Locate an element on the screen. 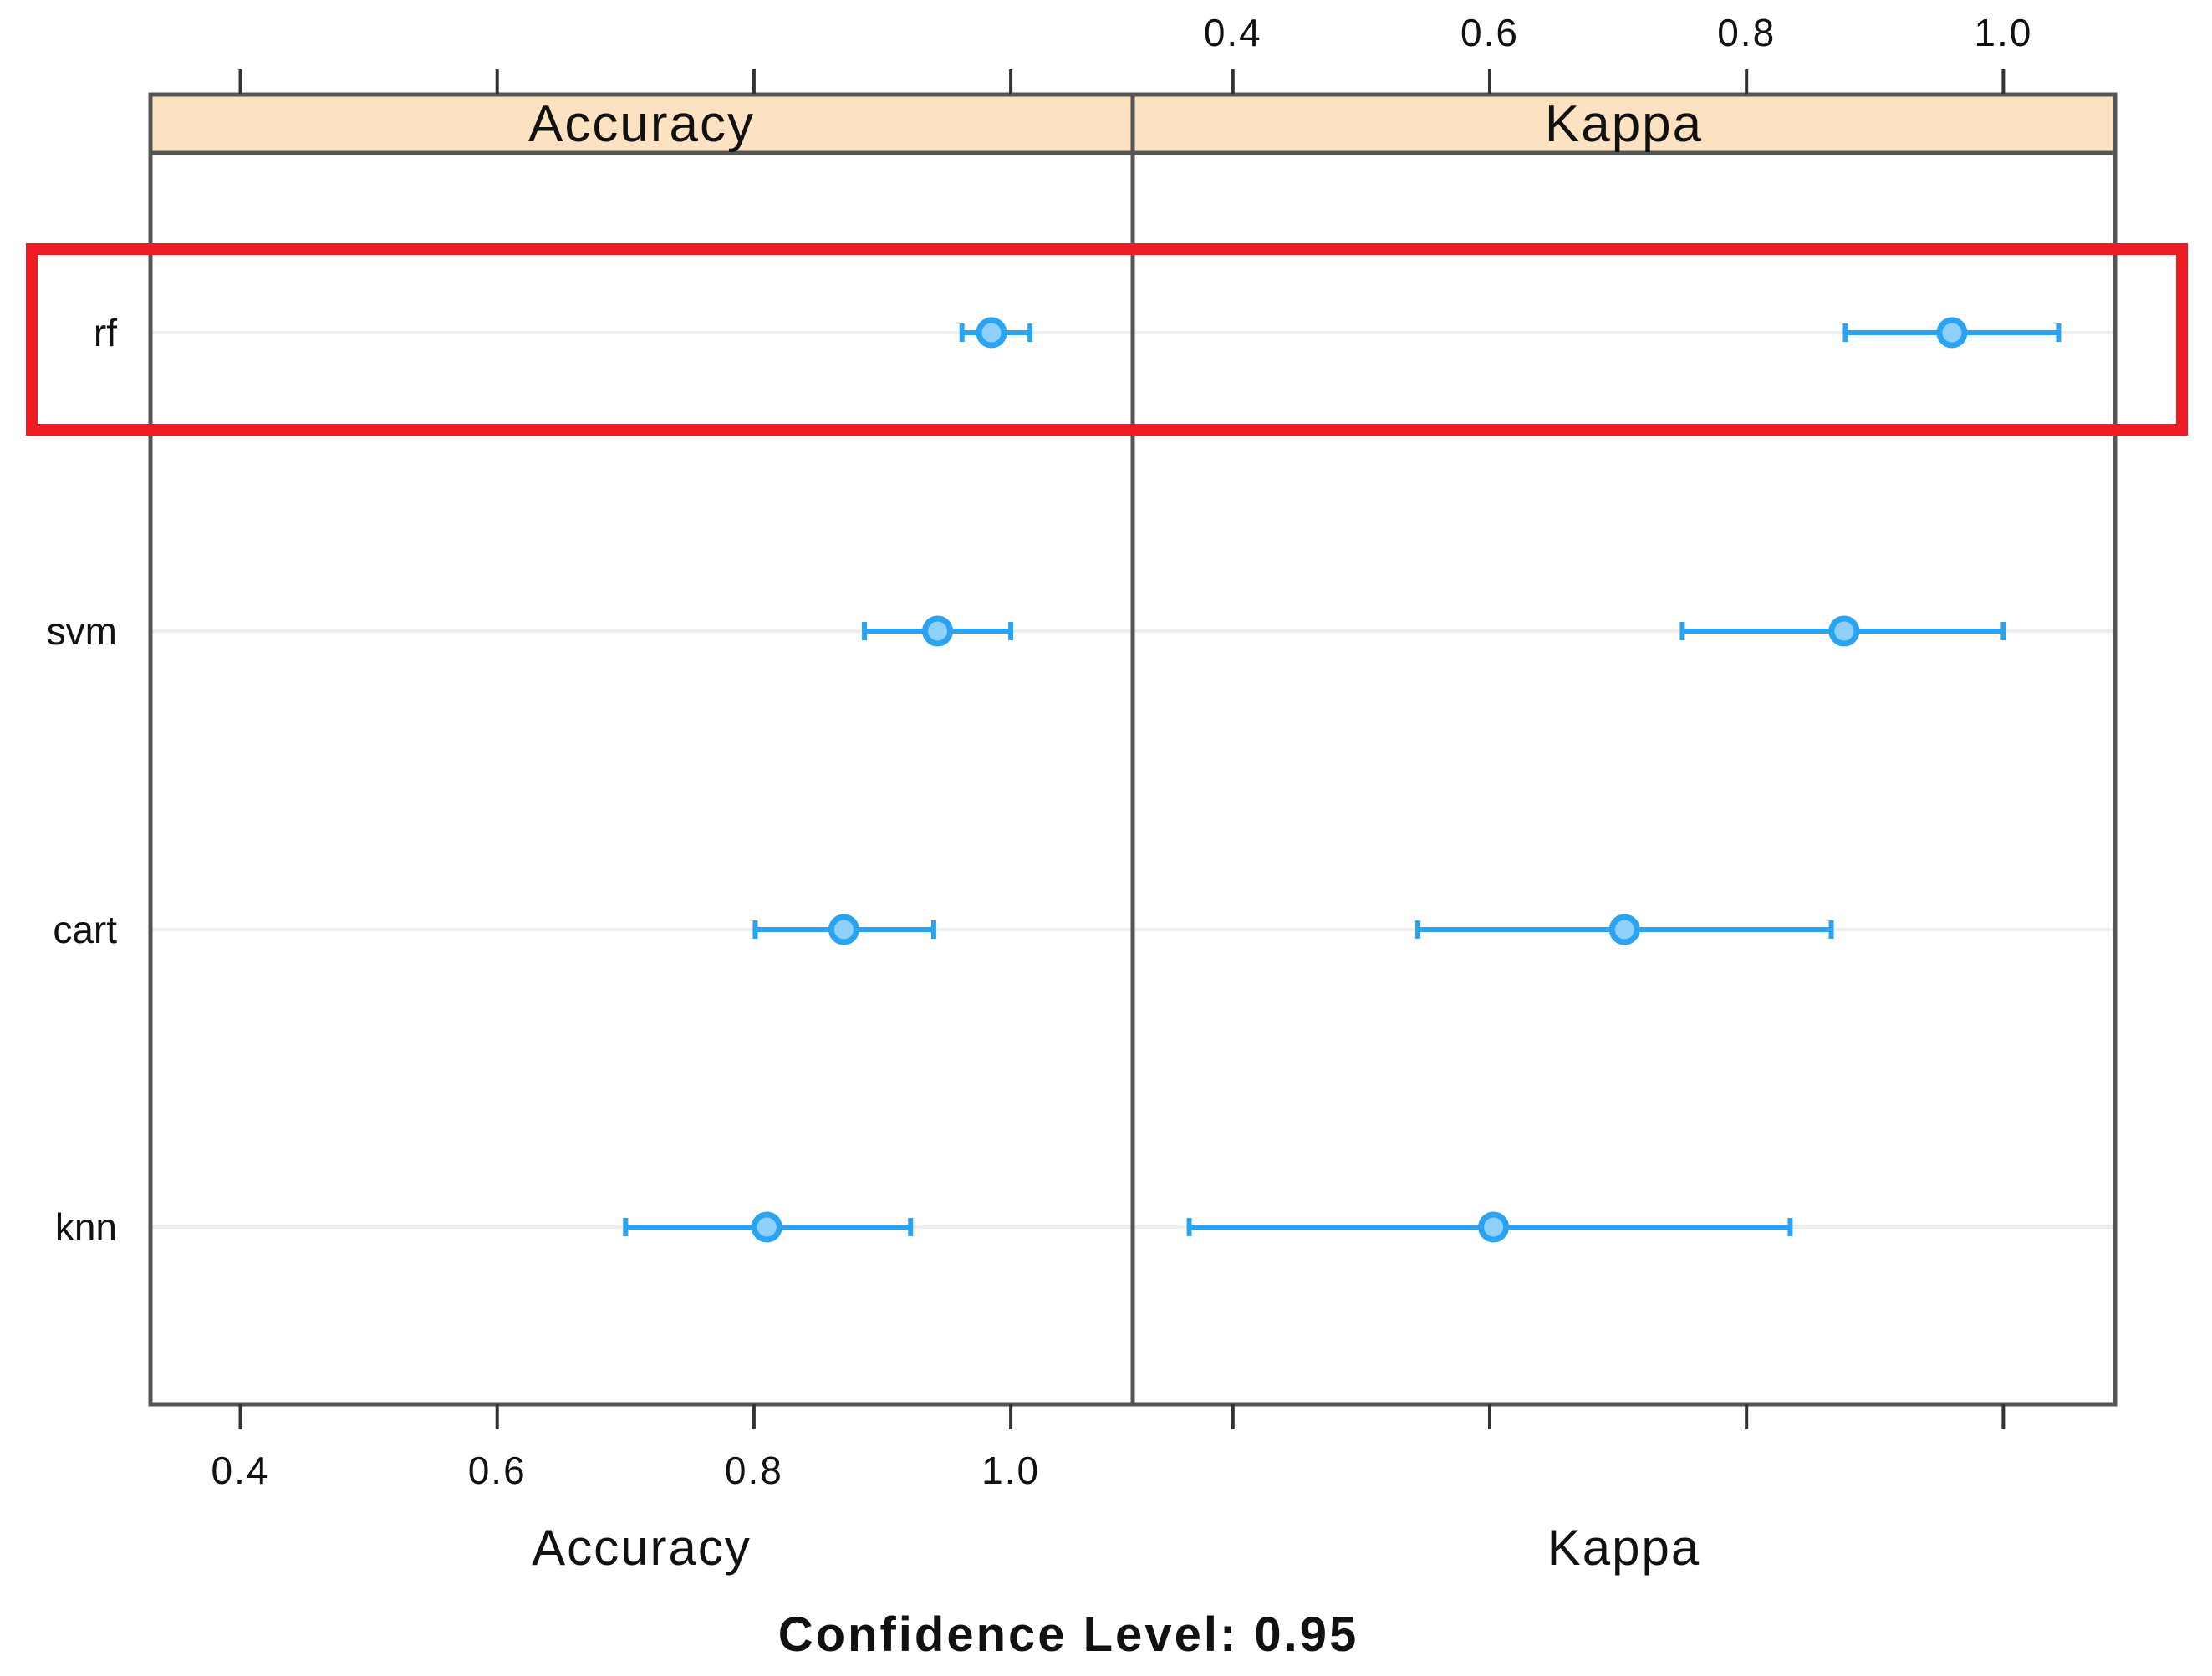 The height and width of the screenshot is (1676, 2212). model-labels: rf svm cart knn is located at coordinates (82, 780).